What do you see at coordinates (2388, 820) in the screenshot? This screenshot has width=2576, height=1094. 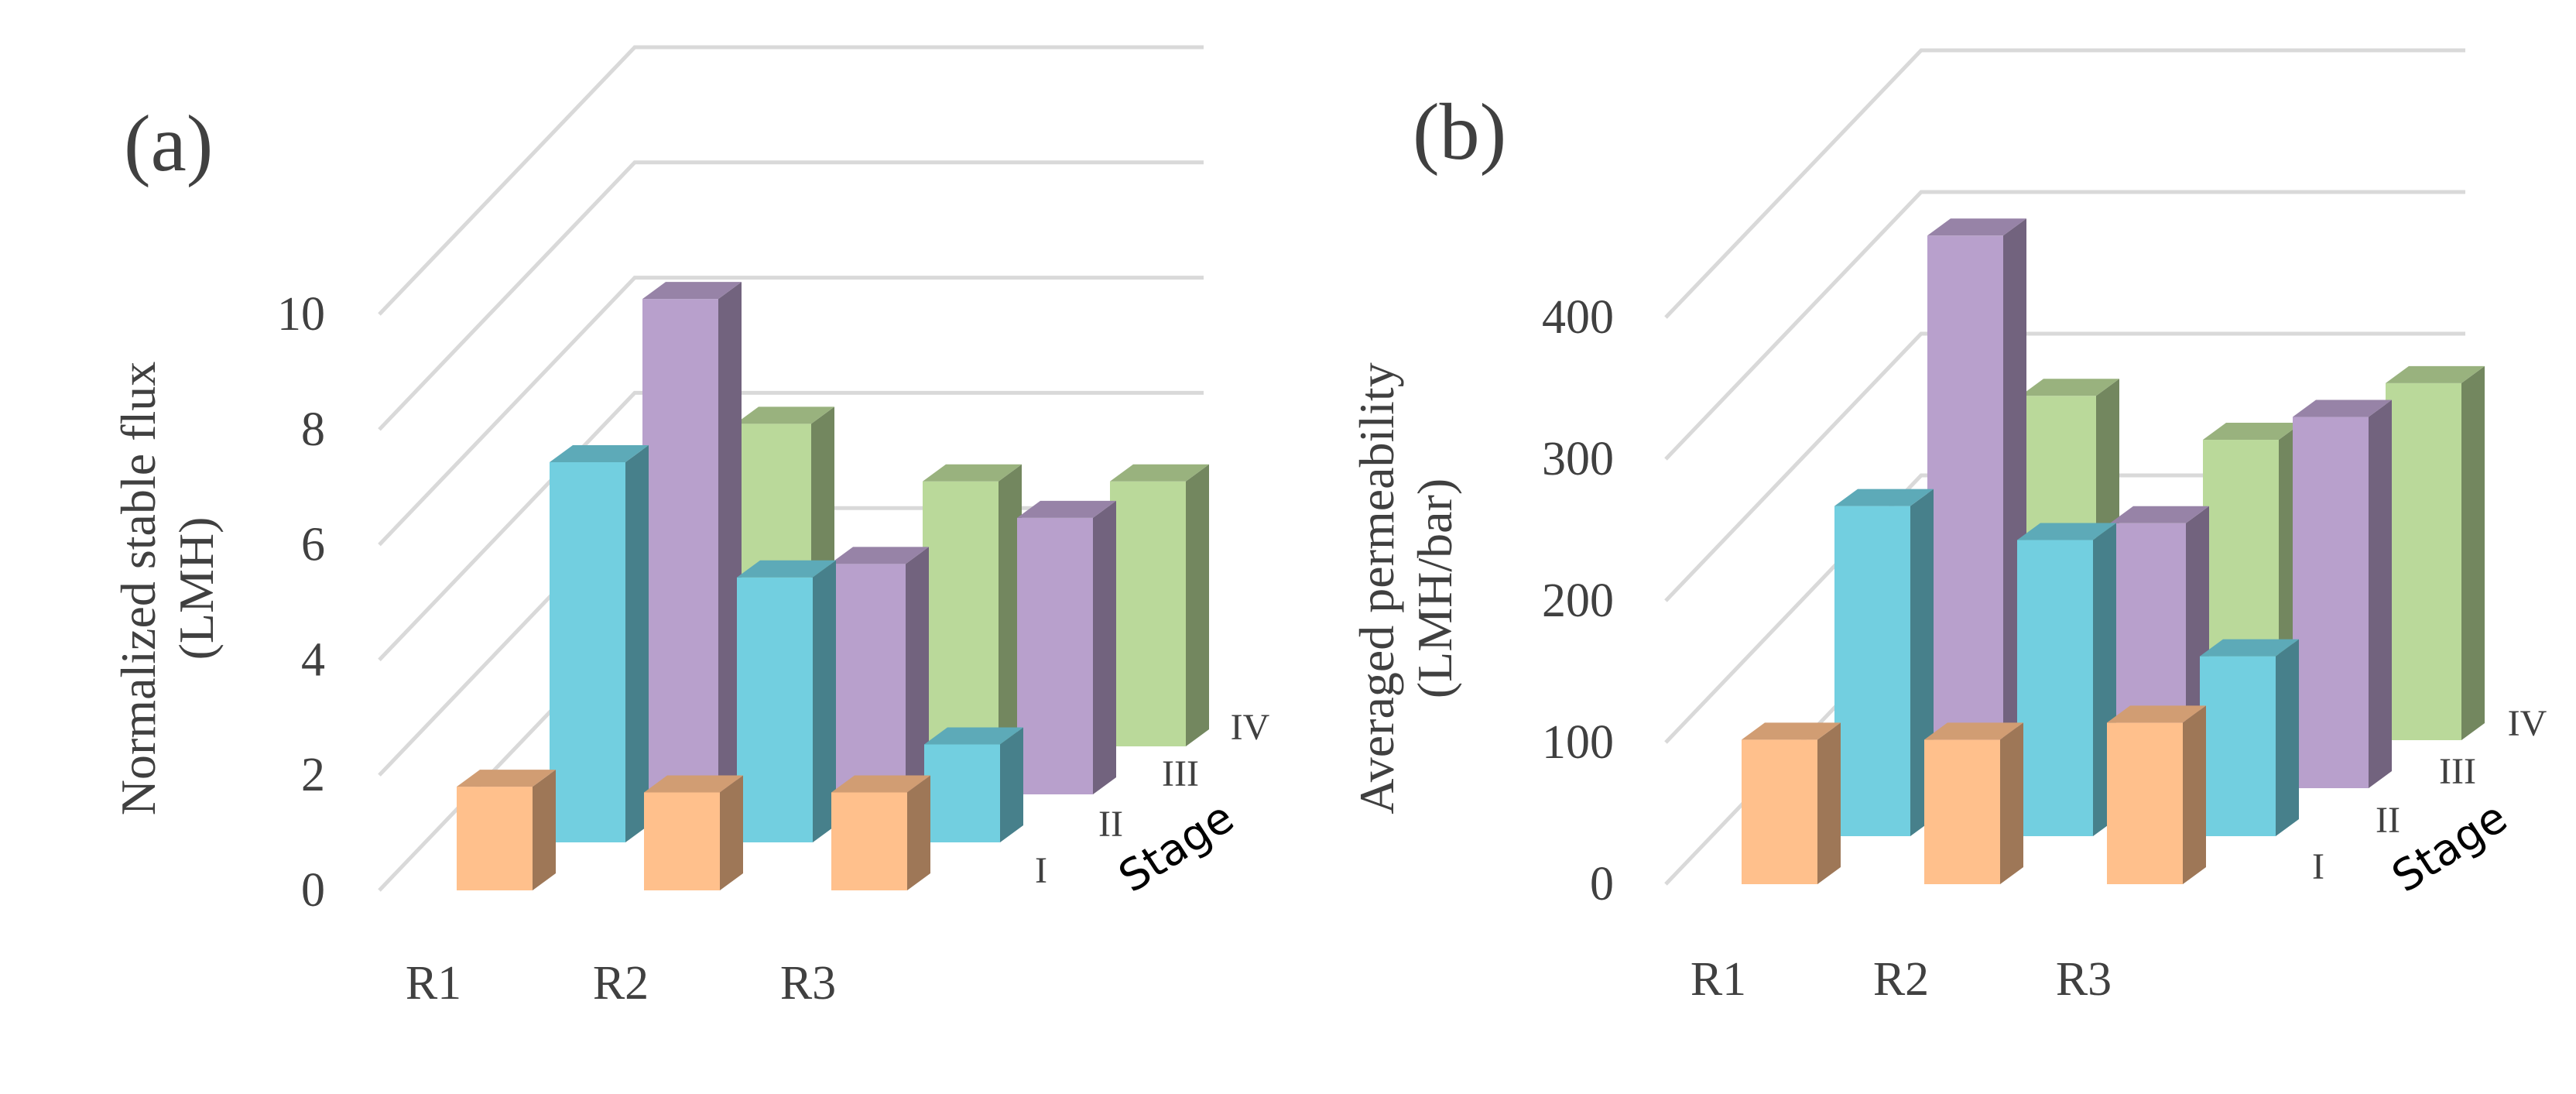 I see `stage-tick-label: II` at bounding box center [2388, 820].